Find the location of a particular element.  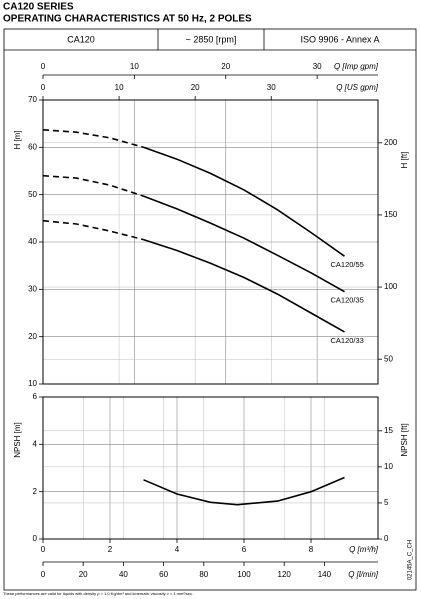

curve-label: CA120/33 is located at coordinates (347, 340).